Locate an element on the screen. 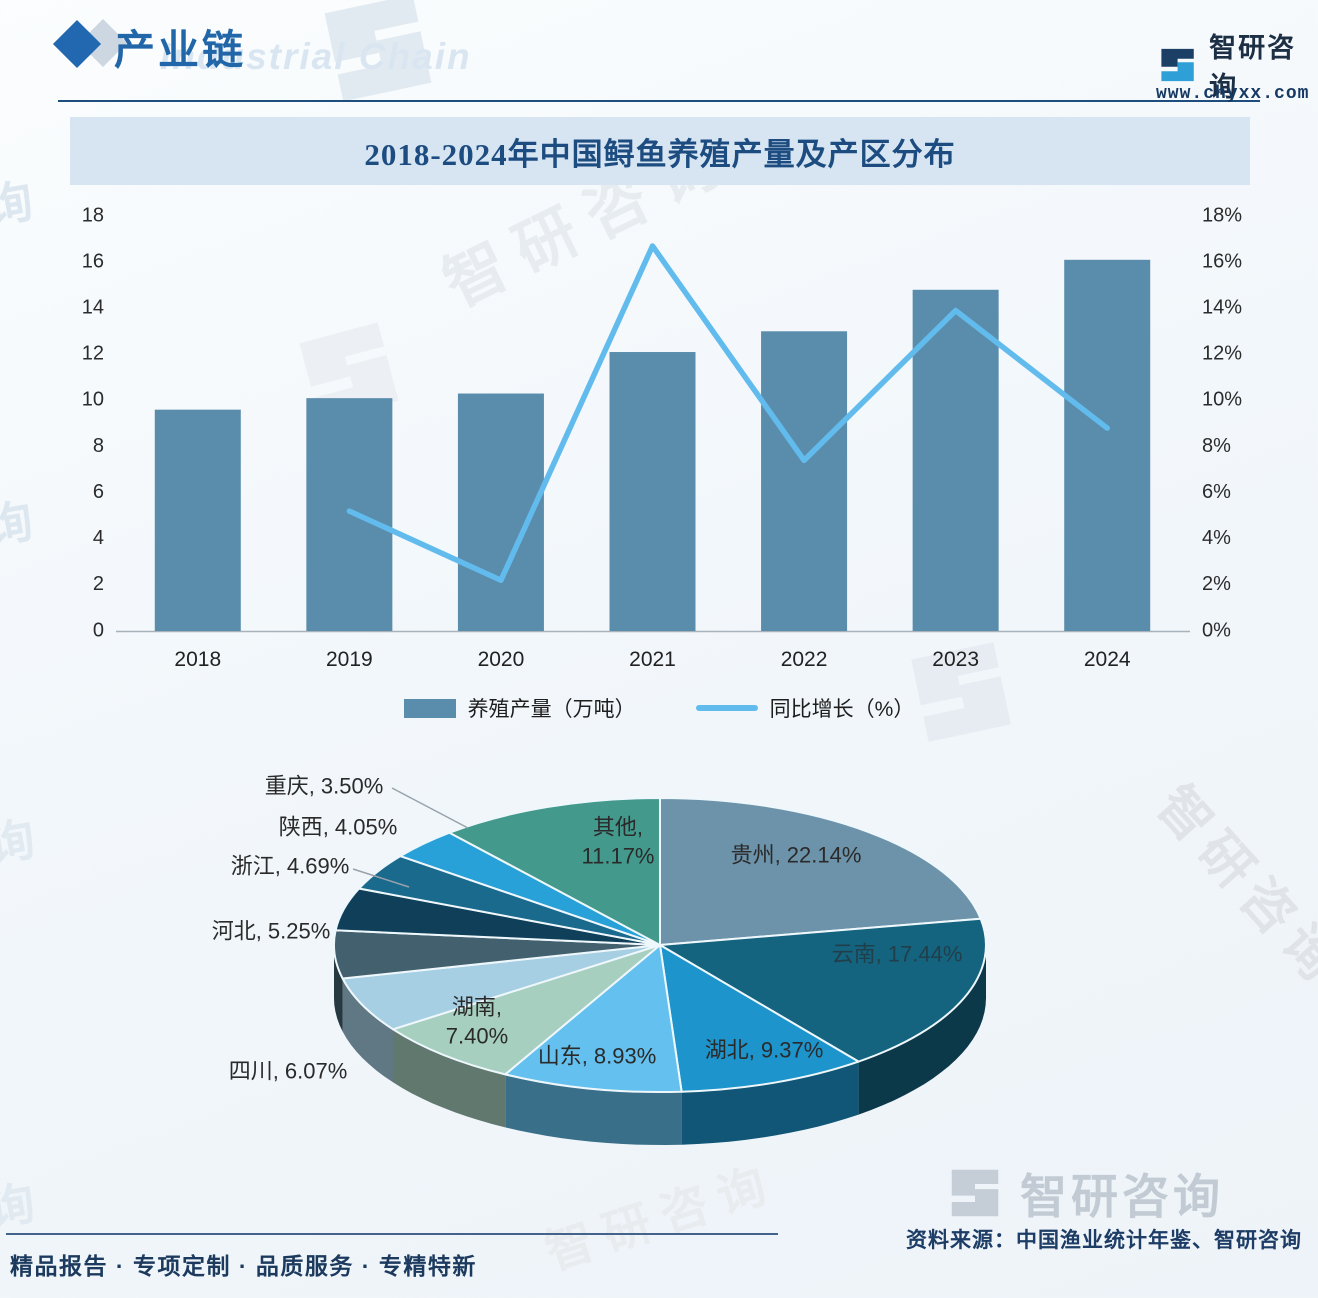  right-axis-tick: 0% is located at coordinates (1216, 630).